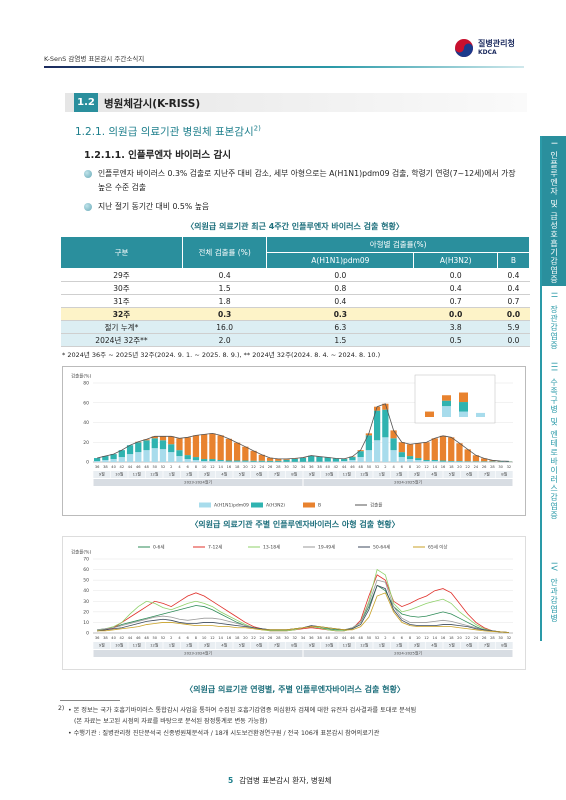 The height and width of the screenshot is (800, 566). What do you see at coordinates (196, 638) in the screenshot?
I see `x-tick-label: 8` at bounding box center [196, 638].